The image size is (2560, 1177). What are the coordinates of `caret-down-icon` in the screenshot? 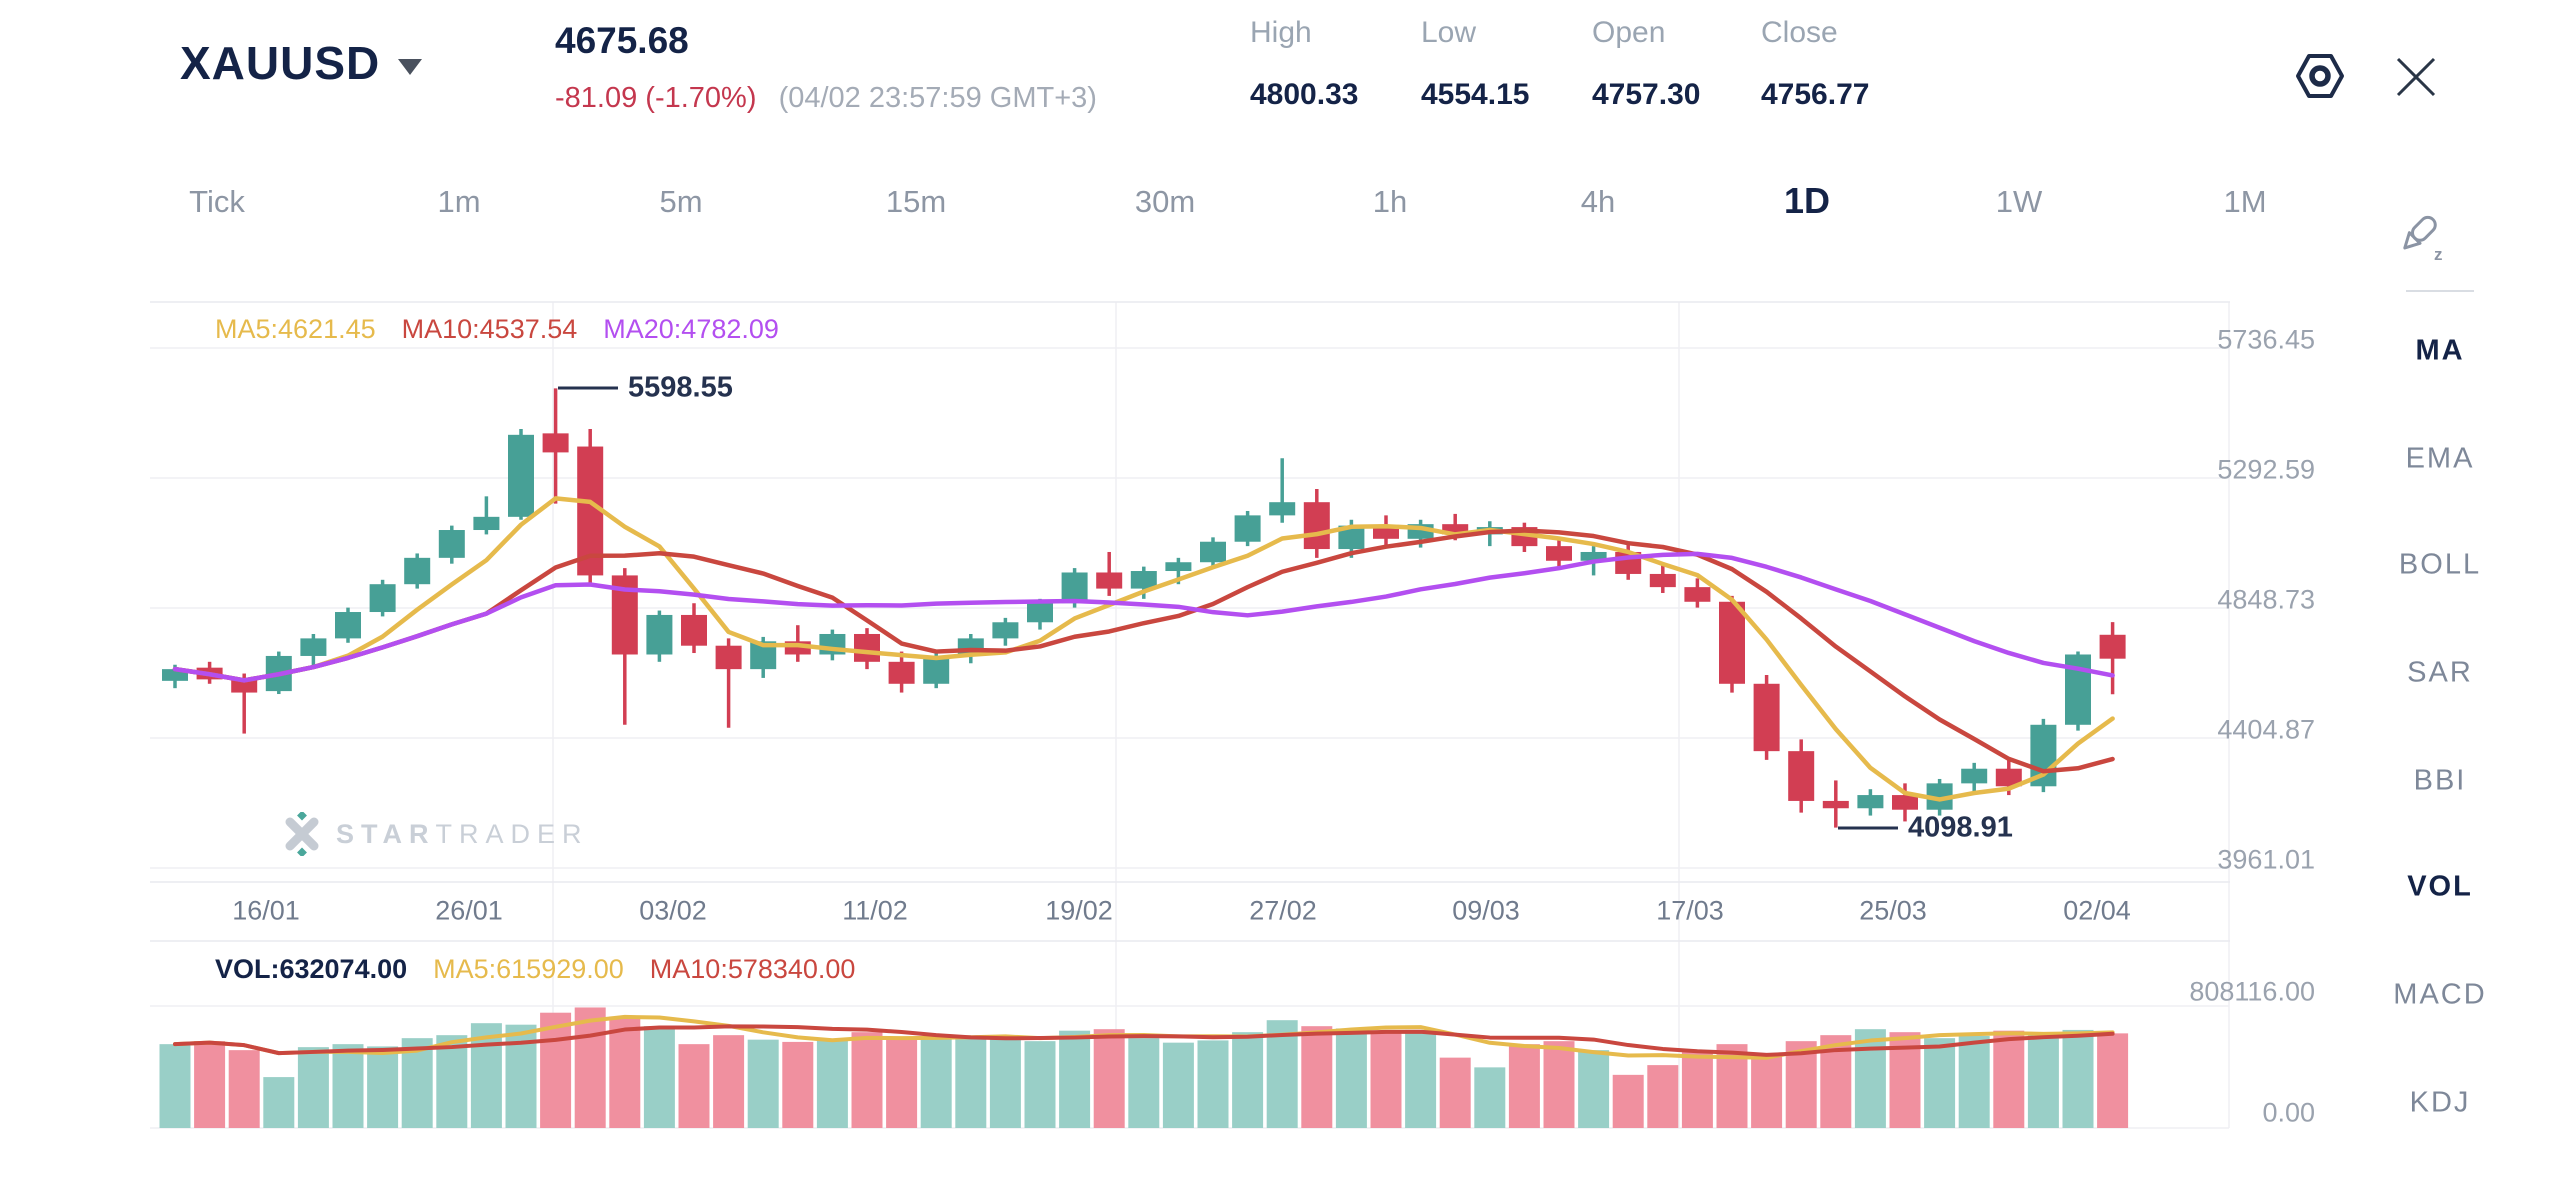 It's located at (410, 67).